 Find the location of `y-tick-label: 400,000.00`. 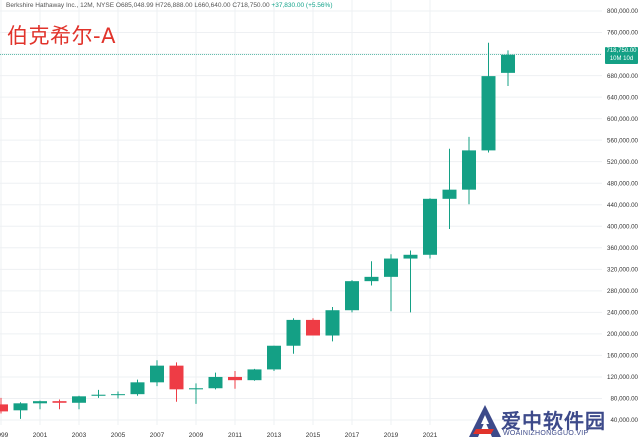

y-tick-label: 400,000.00 is located at coordinates (623, 226).